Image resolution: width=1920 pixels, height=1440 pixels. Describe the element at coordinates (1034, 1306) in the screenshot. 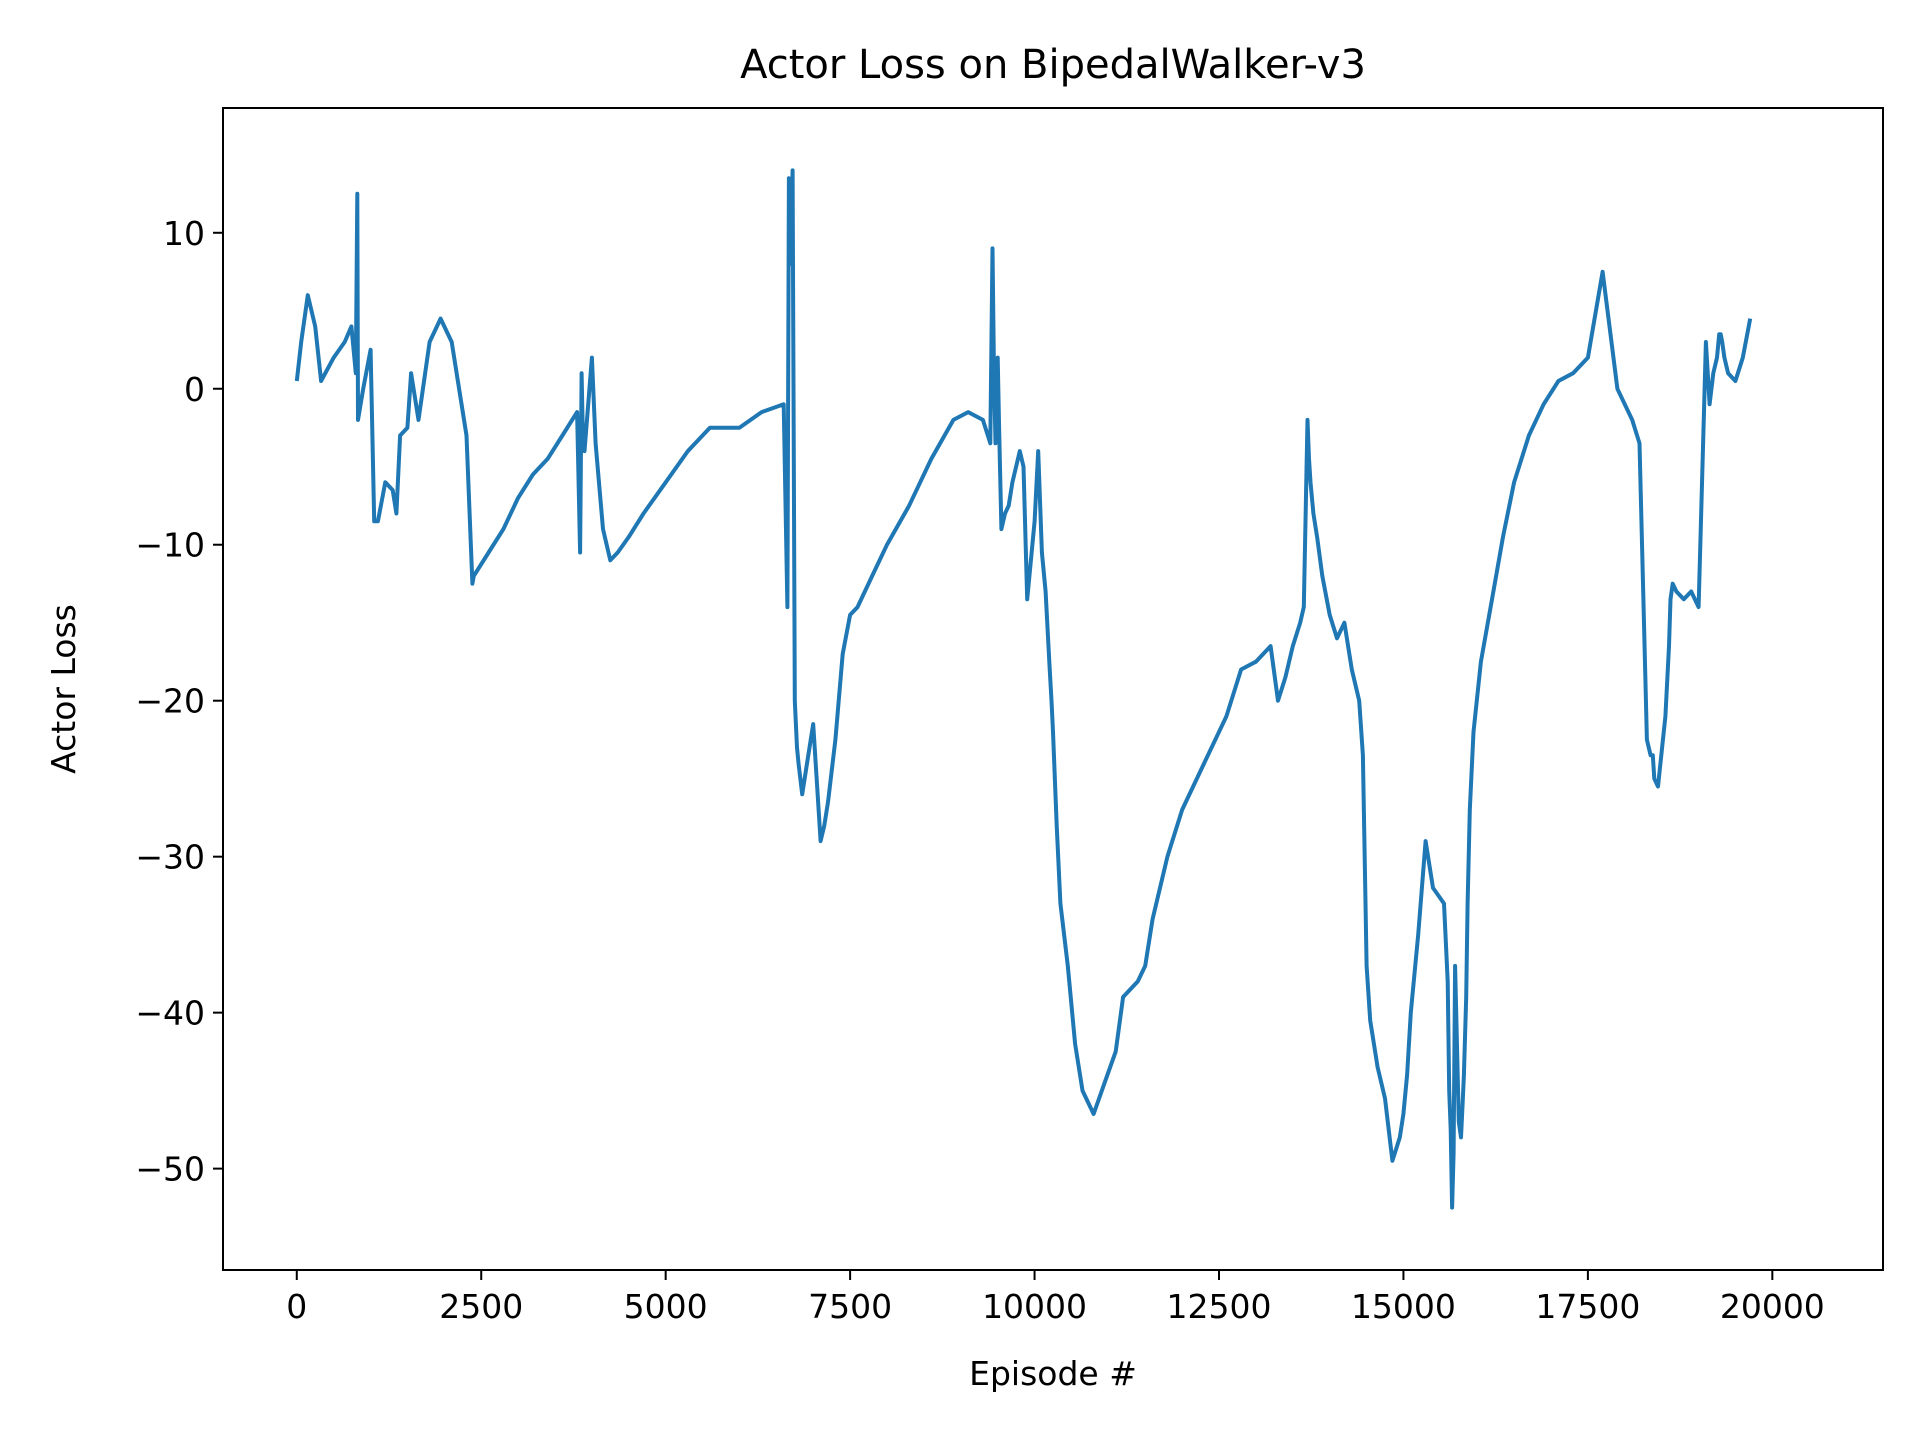

I see `x-tick-label: 10000` at that location.